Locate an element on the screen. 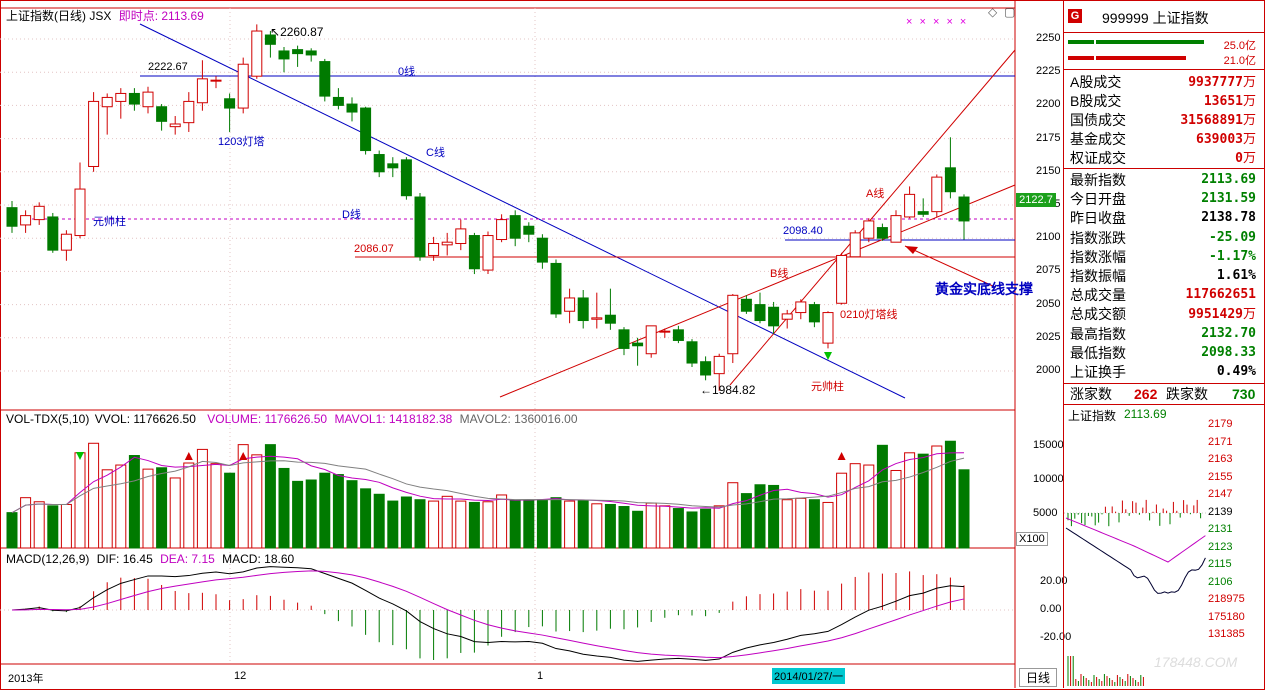  breadth-row: 涨家数 262 跌家数 730 is located at coordinates (1163, 394).